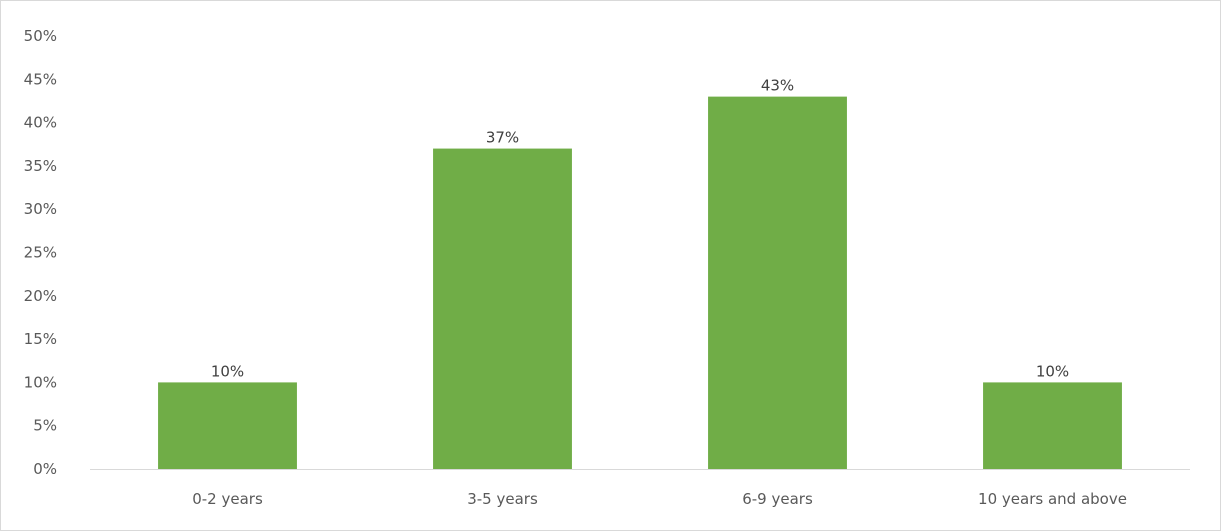 This screenshot has width=1221, height=531. I want to click on y-tick-label: 10%, so click(40, 382).